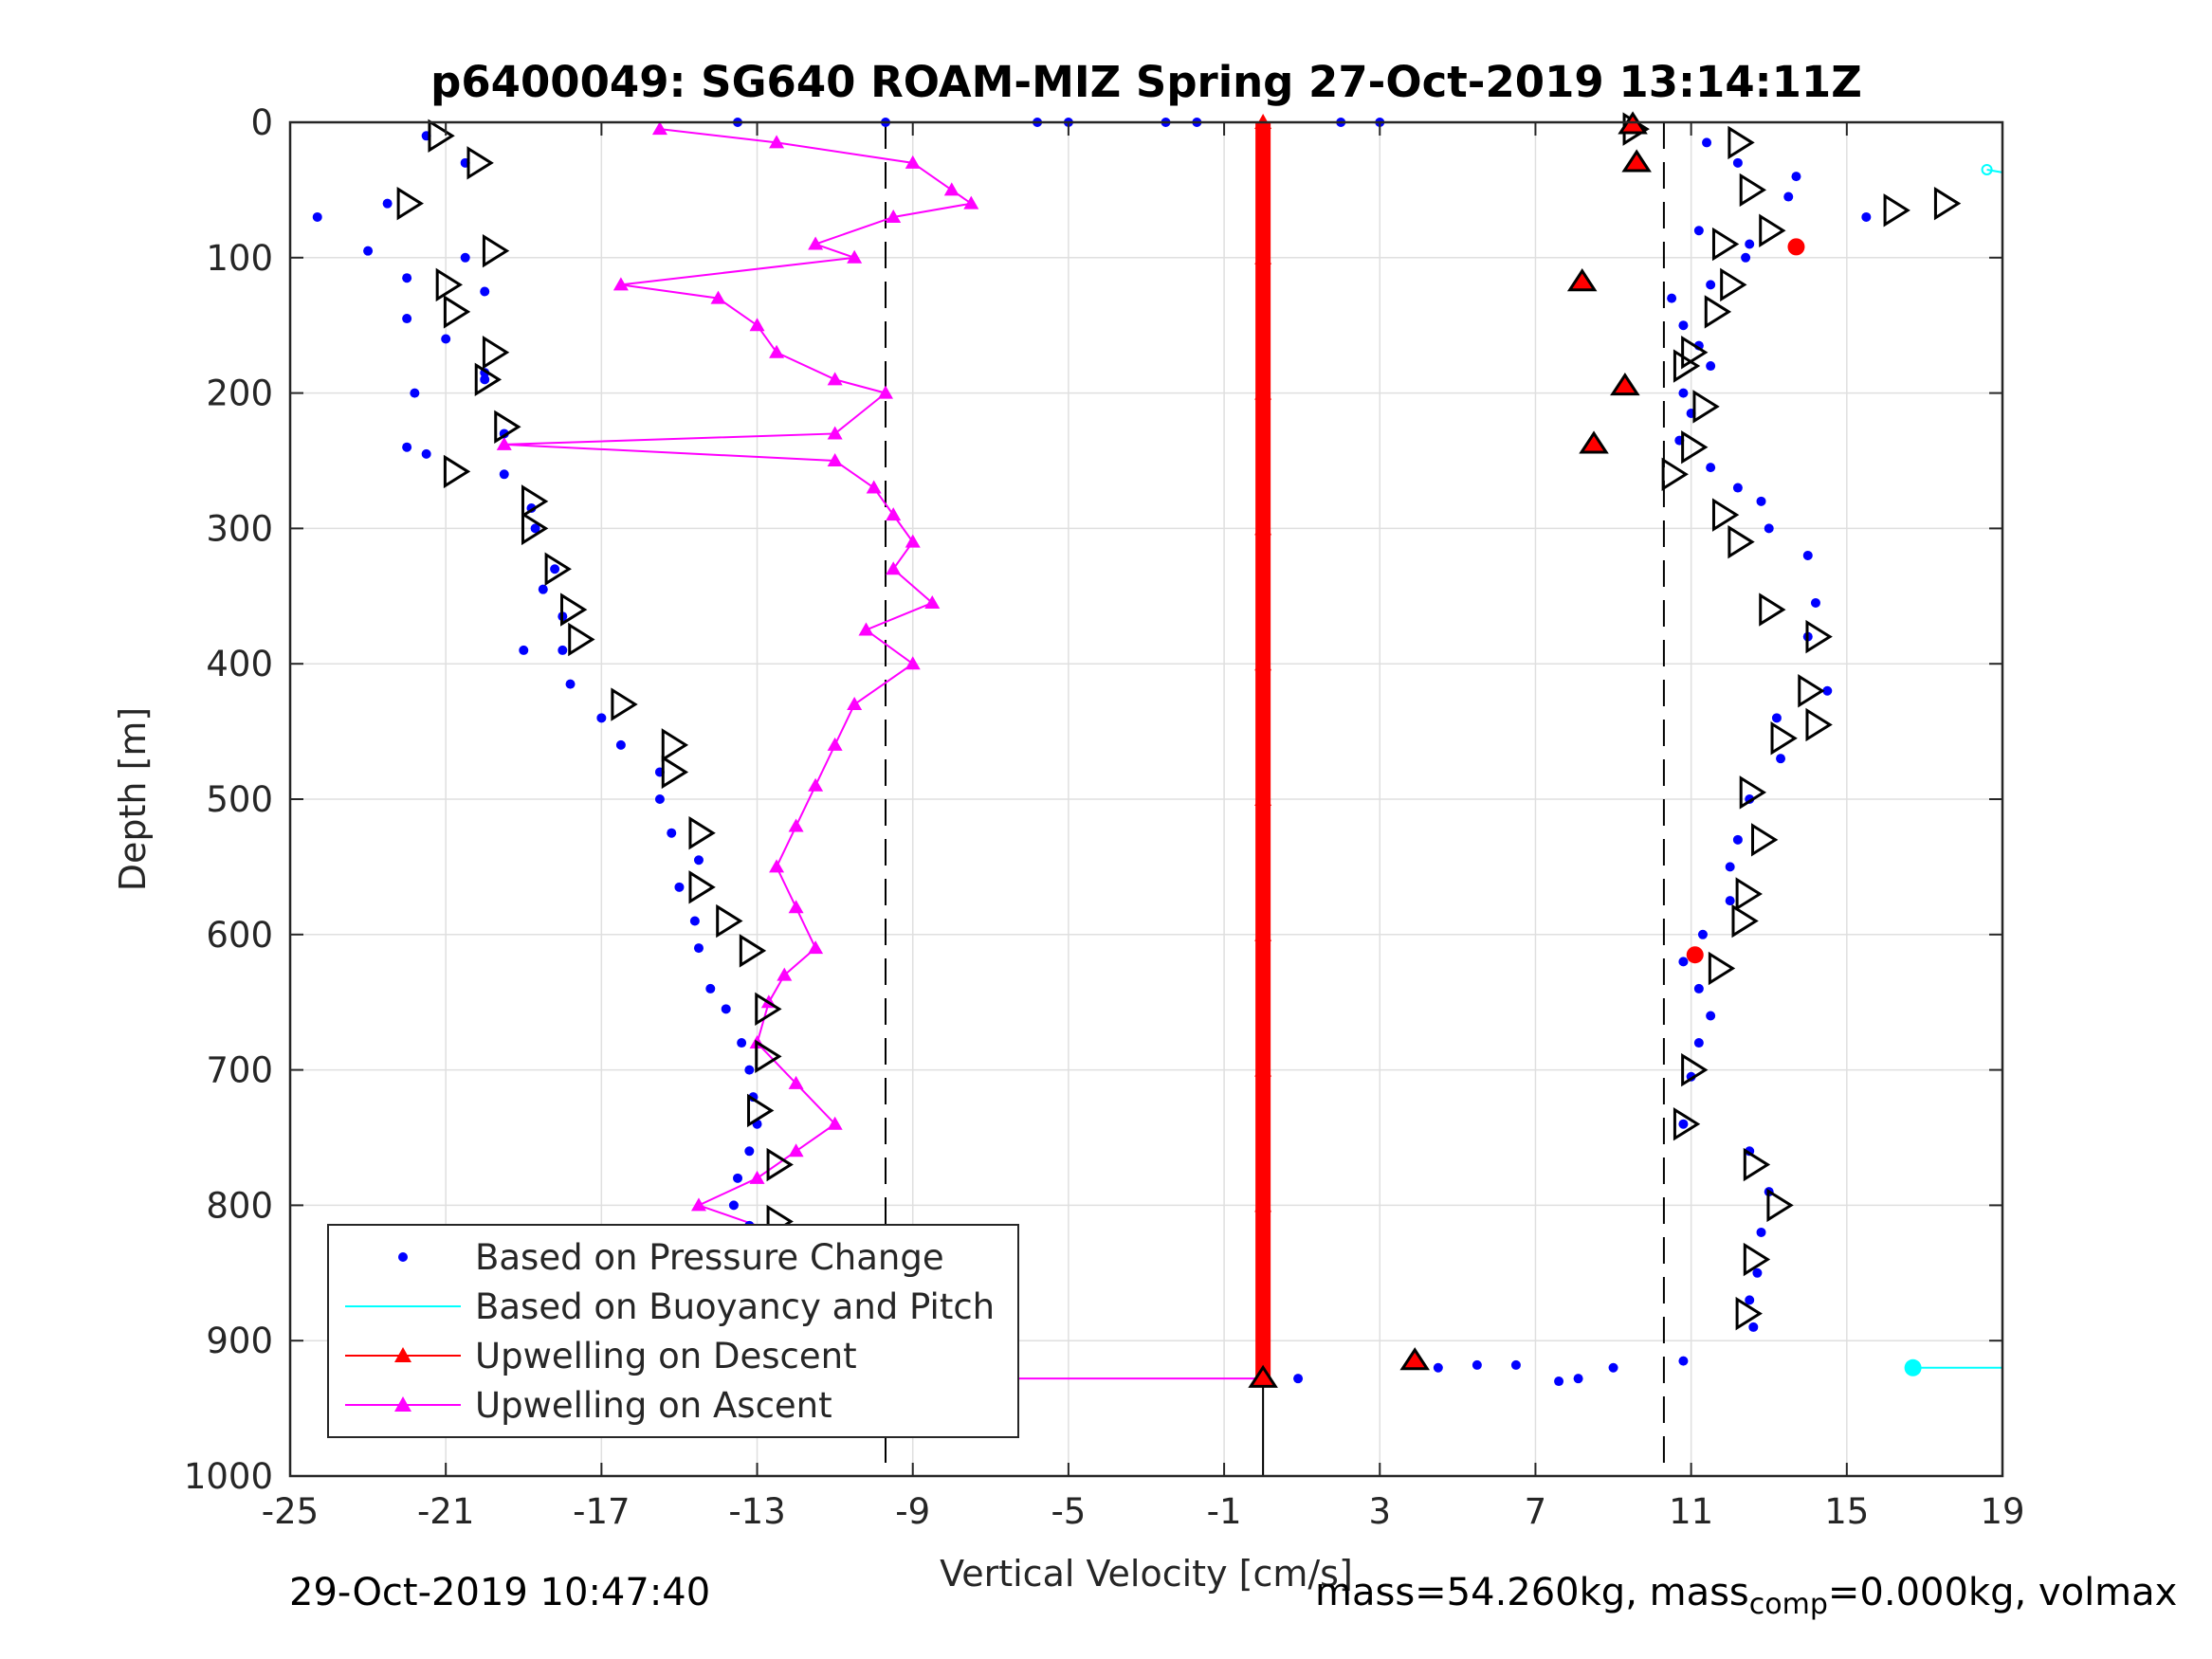 This screenshot has height=1659, width=2212. Describe the element at coordinates (290, 1511) in the screenshot. I see `x-tick-label: -25` at that location.